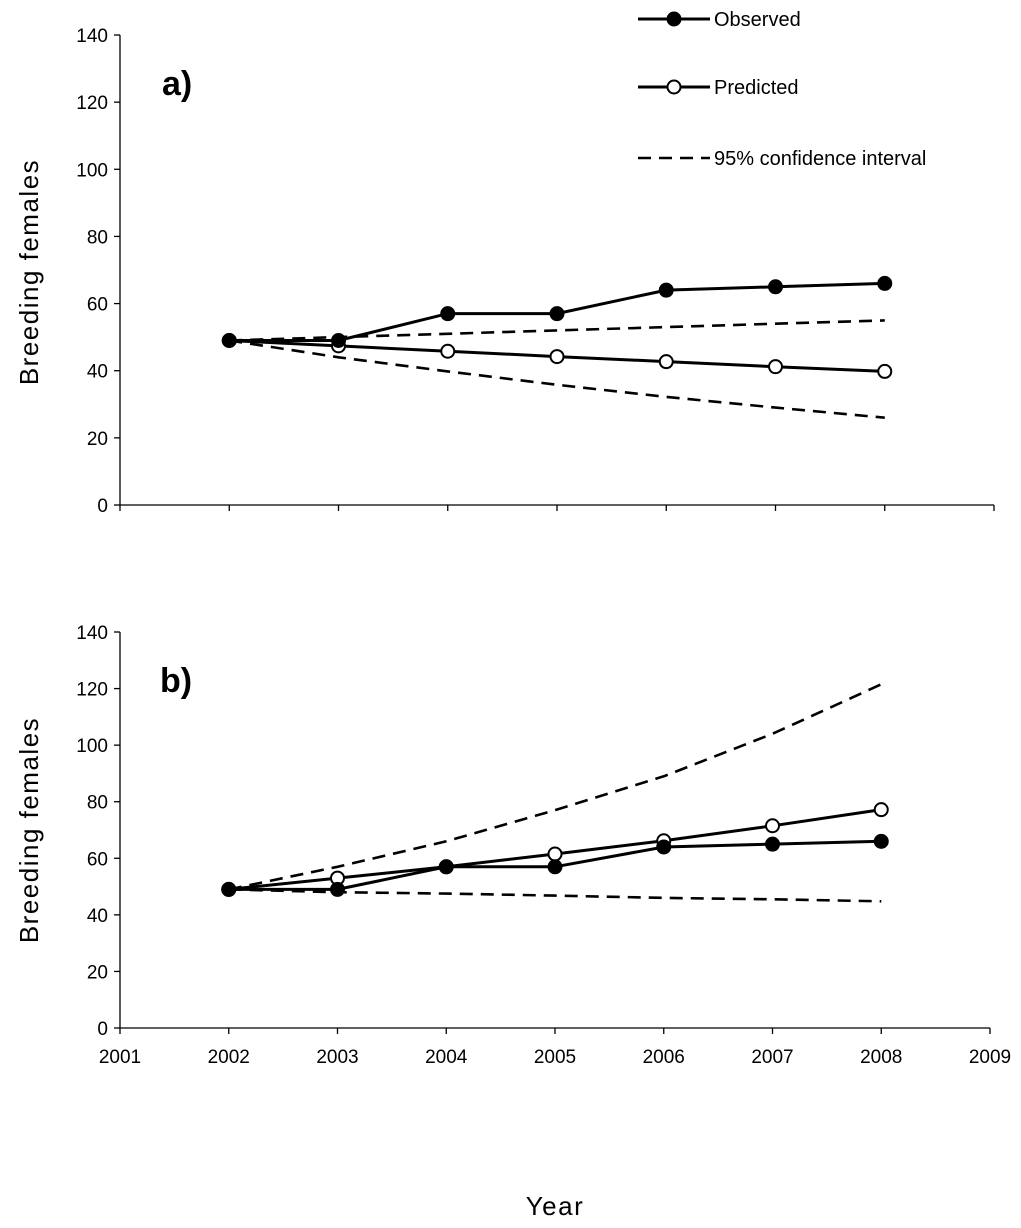 Image resolution: width=1021 pixels, height=1228 pixels. What do you see at coordinates (176, 681) in the screenshot?
I see `panel-label: b)` at bounding box center [176, 681].